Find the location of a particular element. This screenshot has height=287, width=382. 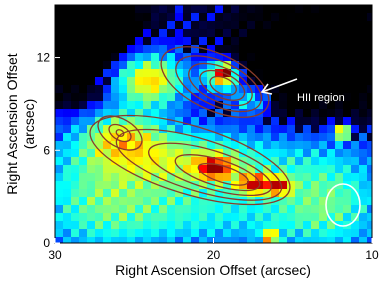

x-tick-label: 10 is located at coordinates (372, 255).